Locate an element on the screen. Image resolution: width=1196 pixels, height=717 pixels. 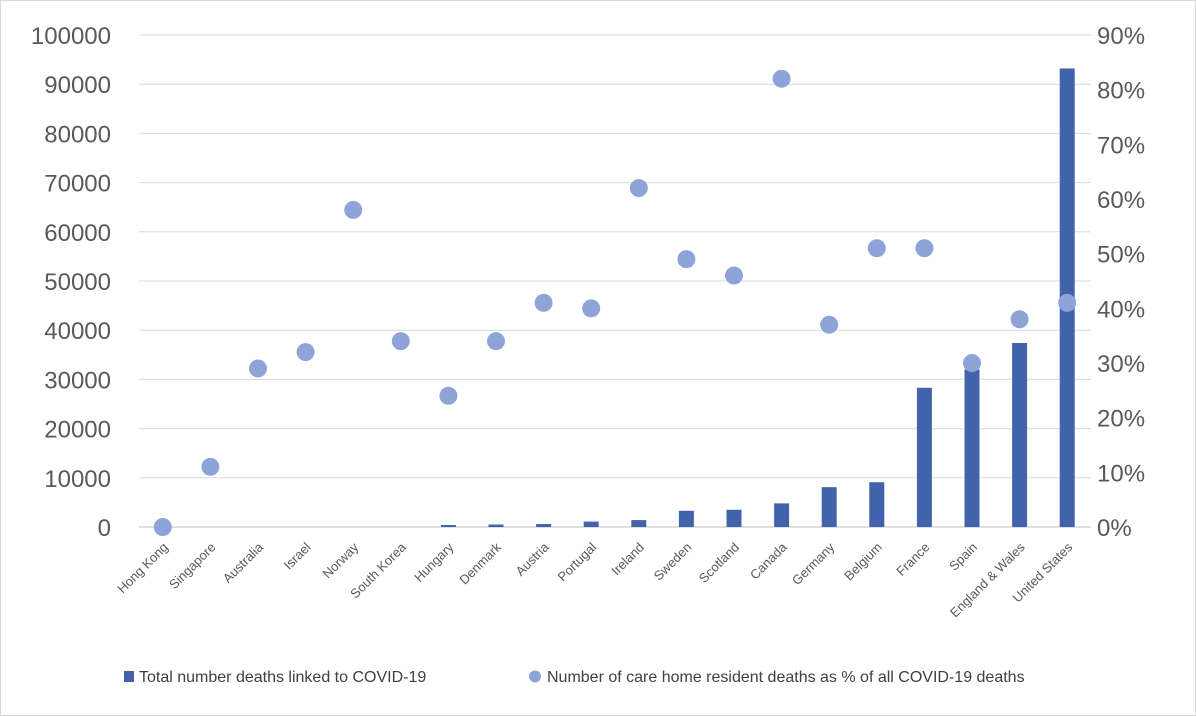
left-axis-tick-label: 70000 is located at coordinates (77, 184).